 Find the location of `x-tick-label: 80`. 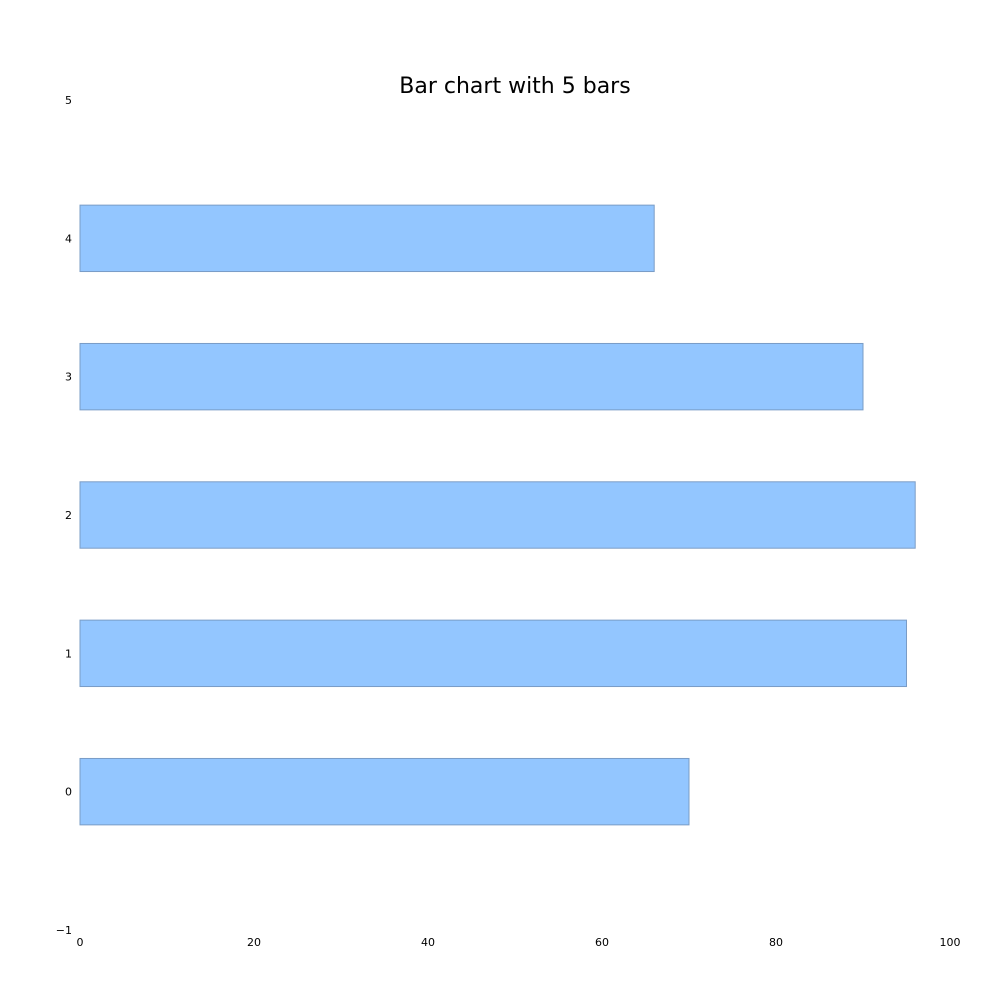

x-tick-label: 80 is located at coordinates (776, 942).